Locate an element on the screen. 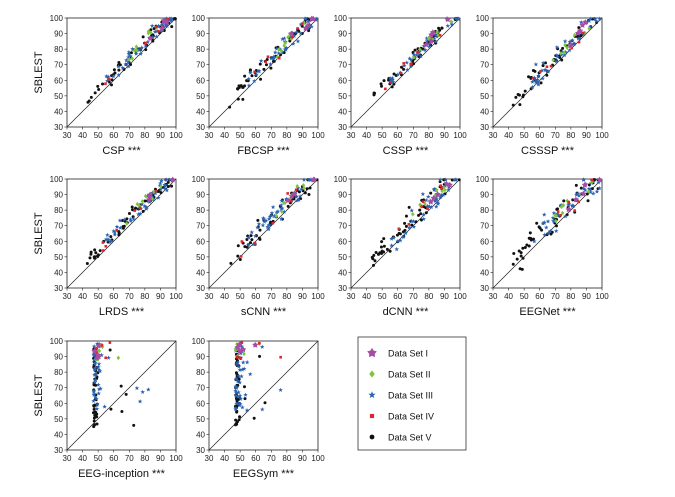  y-tick-label: 50 is located at coordinates (484, 257).